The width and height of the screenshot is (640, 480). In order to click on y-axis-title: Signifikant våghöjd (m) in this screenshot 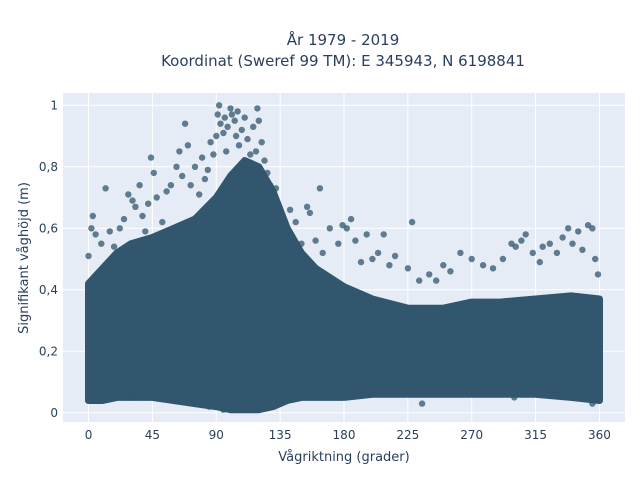, I will do `click(24, 258)`.